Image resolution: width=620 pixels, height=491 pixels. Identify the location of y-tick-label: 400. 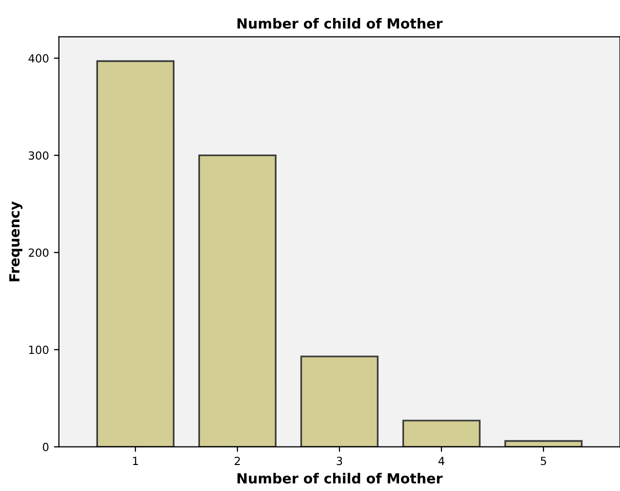
(38, 58).